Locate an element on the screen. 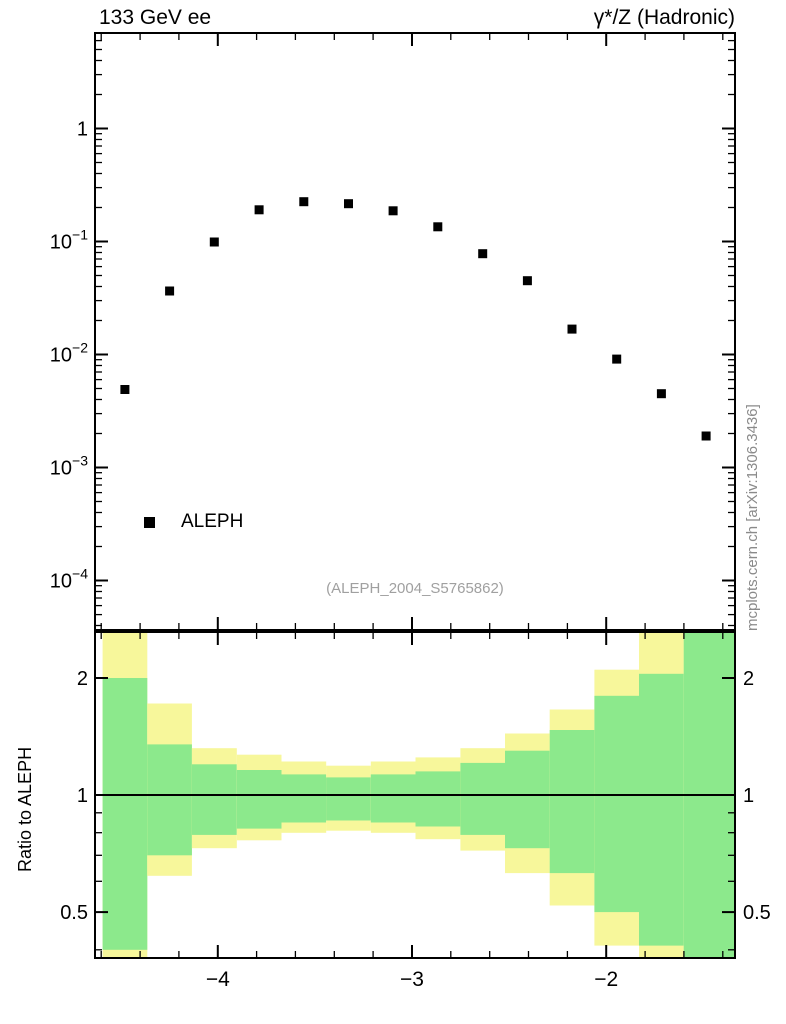  filled-square-marker-icon is located at coordinates (149, 522).